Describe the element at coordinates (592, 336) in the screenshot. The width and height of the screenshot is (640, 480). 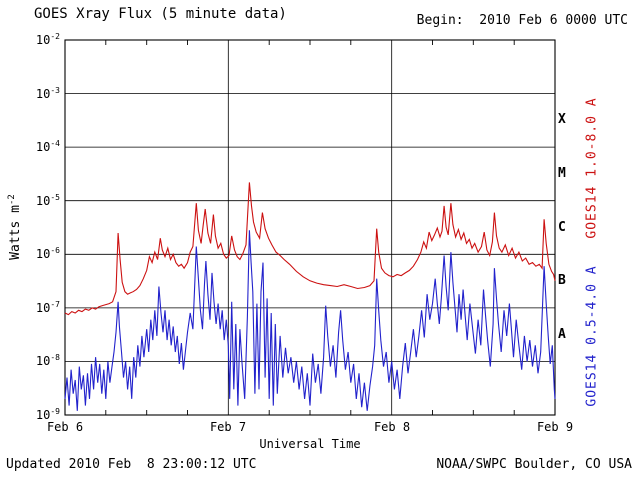
I see `series-label-short-wave: GOES14 0.5-4.0 A` at that location.